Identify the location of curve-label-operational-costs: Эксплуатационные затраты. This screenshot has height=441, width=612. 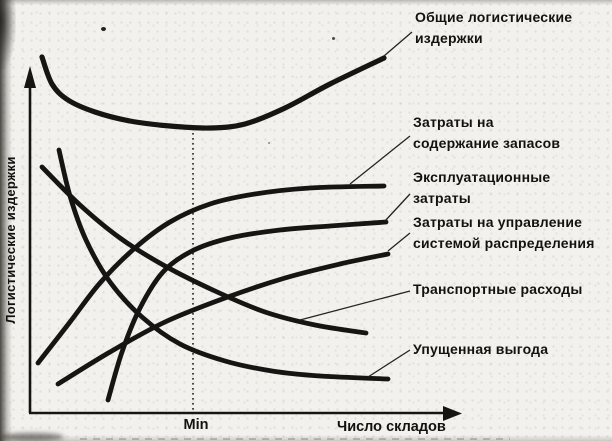
(482, 187).